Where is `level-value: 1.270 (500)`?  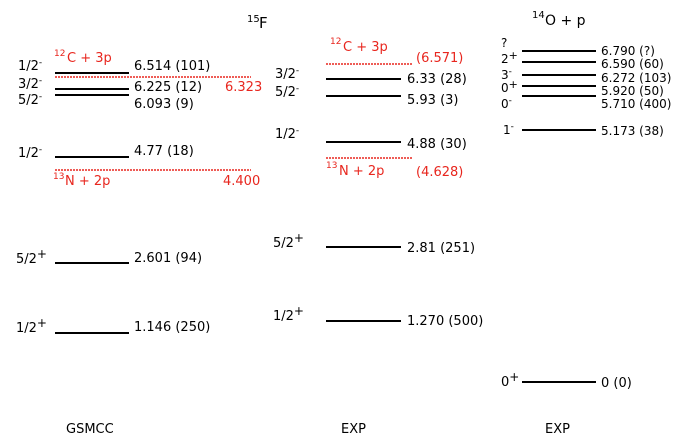 level-value: 1.270 (500) is located at coordinates (445, 321).